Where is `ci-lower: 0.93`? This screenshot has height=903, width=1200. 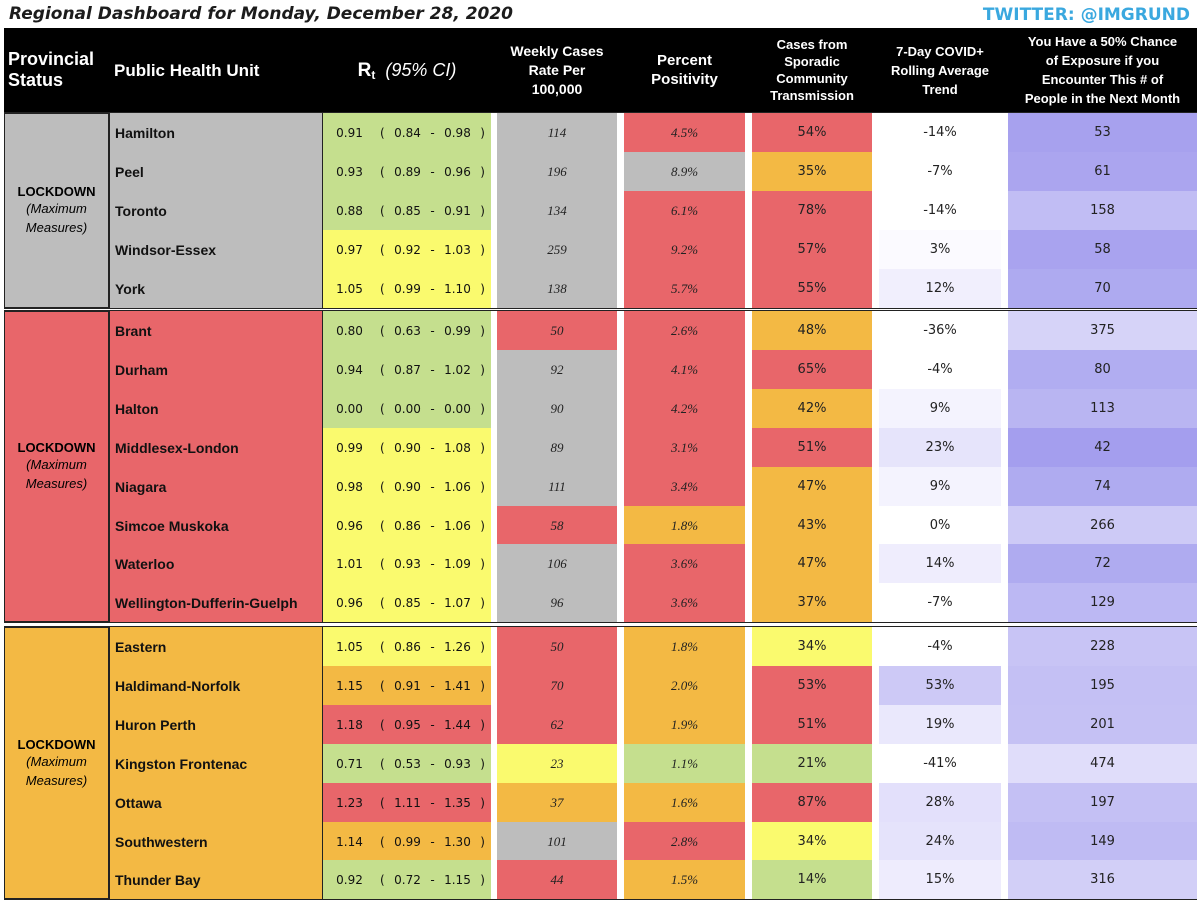
ci-lower: 0.93 is located at coordinates (407, 563).